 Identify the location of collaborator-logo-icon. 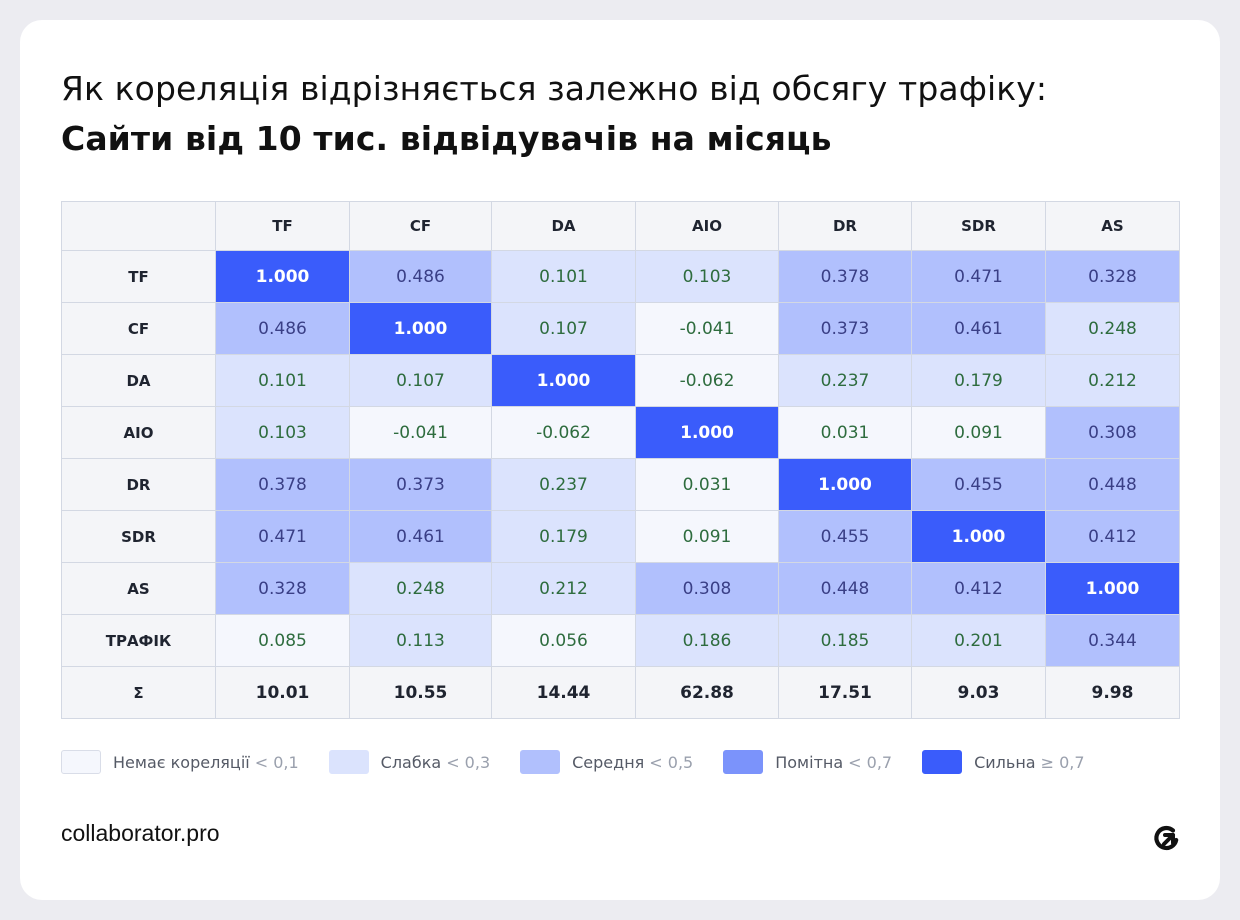
(1166, 838).